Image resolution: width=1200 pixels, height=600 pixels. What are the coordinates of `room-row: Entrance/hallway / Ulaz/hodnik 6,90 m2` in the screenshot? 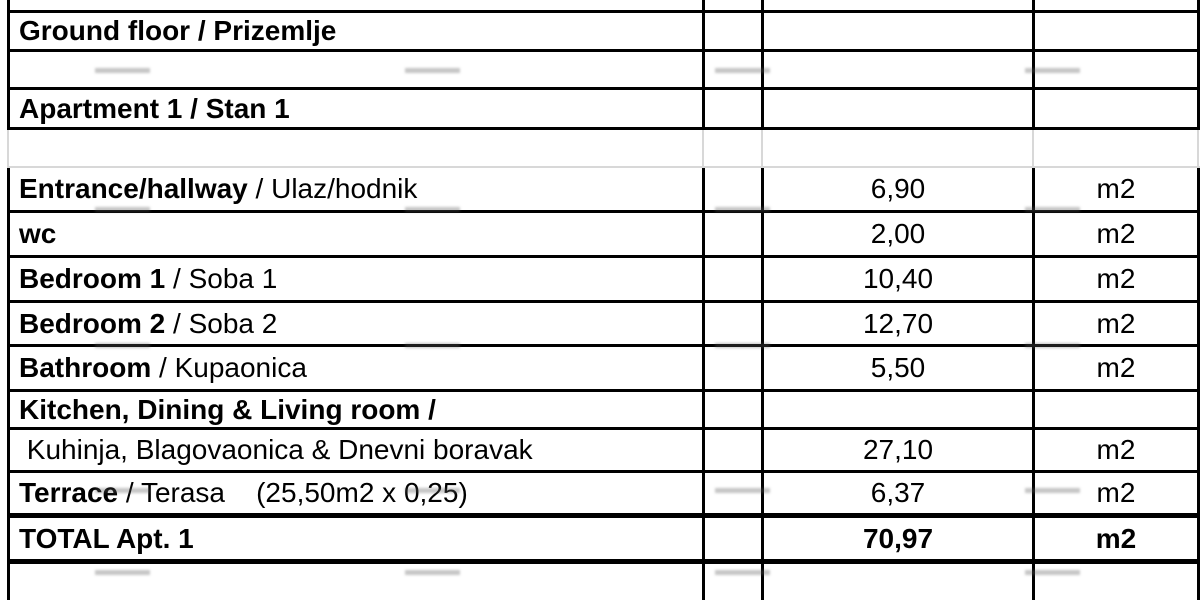 It's located at (603, 190).